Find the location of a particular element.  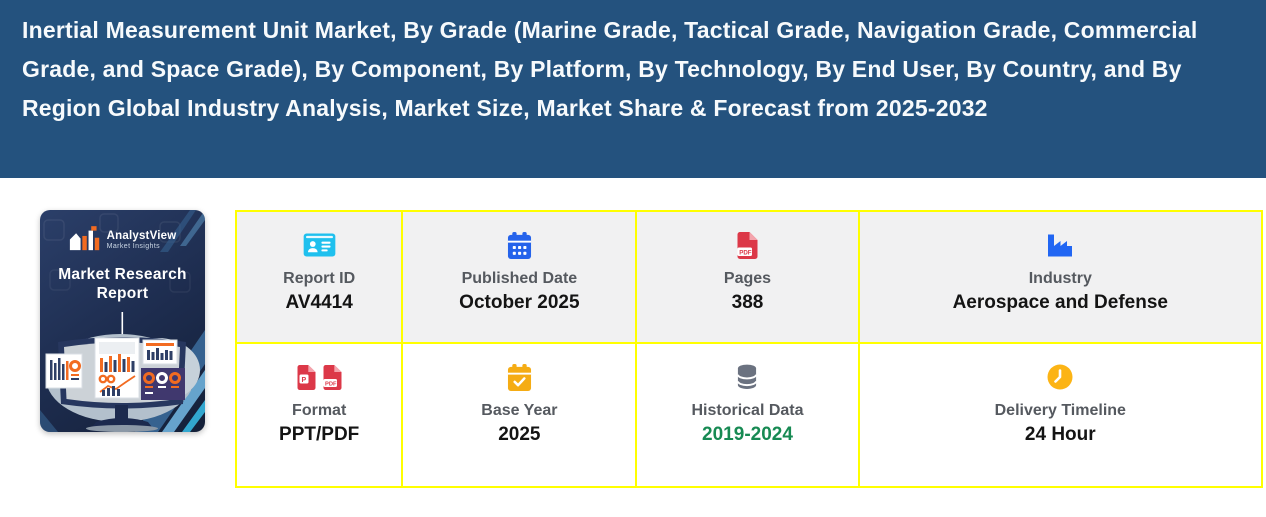

historical-data-cell: Historical Data 2019-2024 is located at coordinates (748, 415).